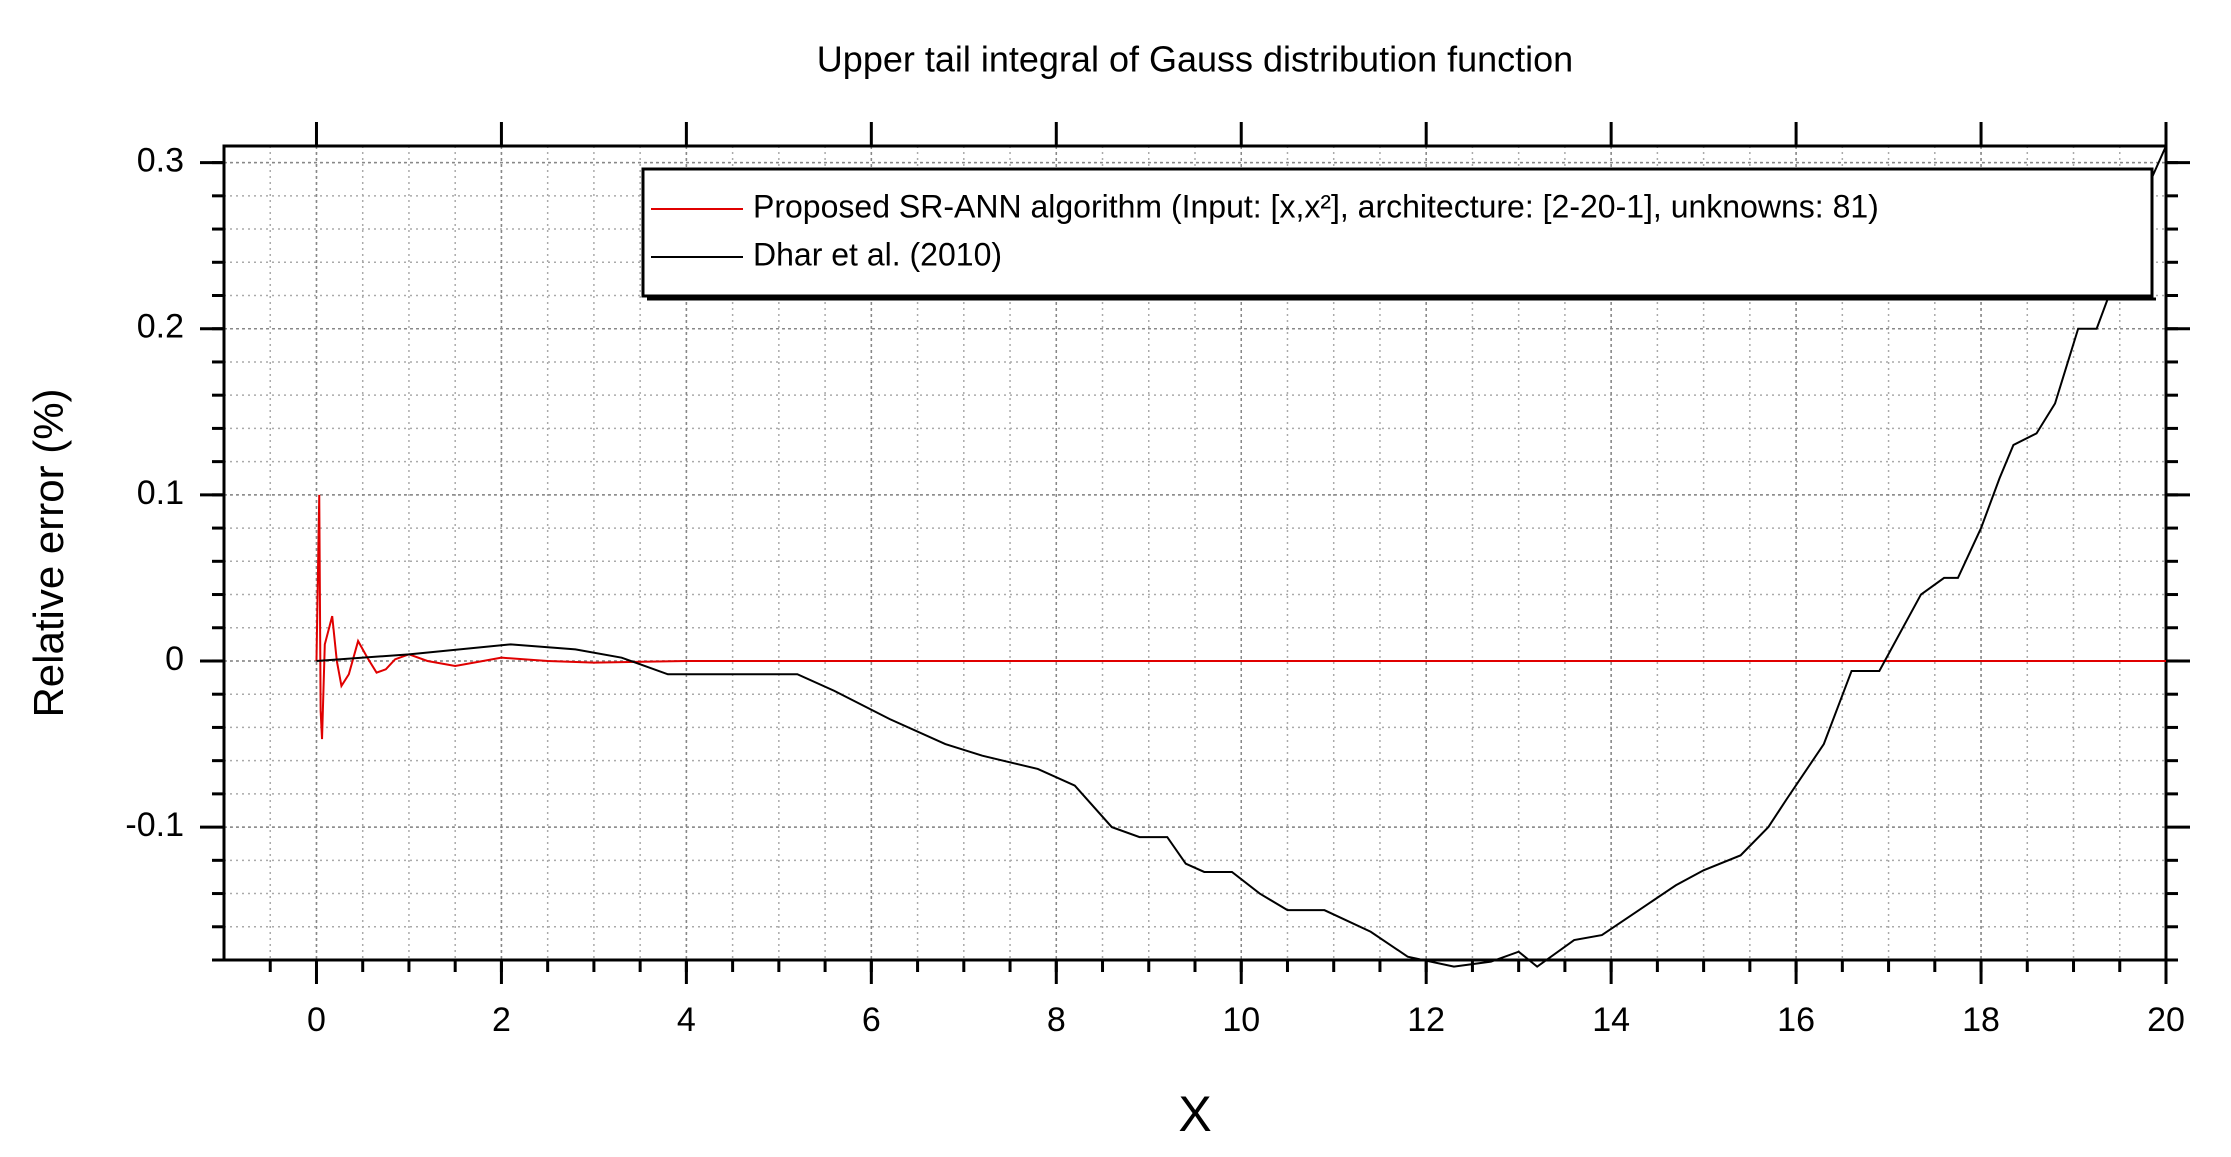 This screenshot has height=1157, width=2231. Describe the element at coordinates (877, 254) in the screenshot. I see `legend-label: Dhar et al. (2010)` at that location.